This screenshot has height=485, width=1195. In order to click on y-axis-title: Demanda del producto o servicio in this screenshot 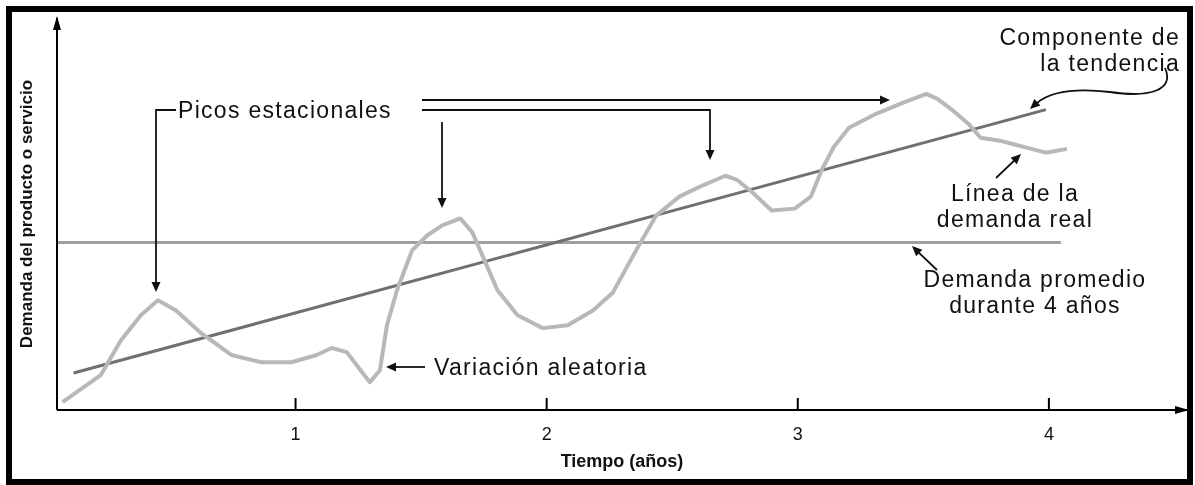, I will do `click(26, 214)`.